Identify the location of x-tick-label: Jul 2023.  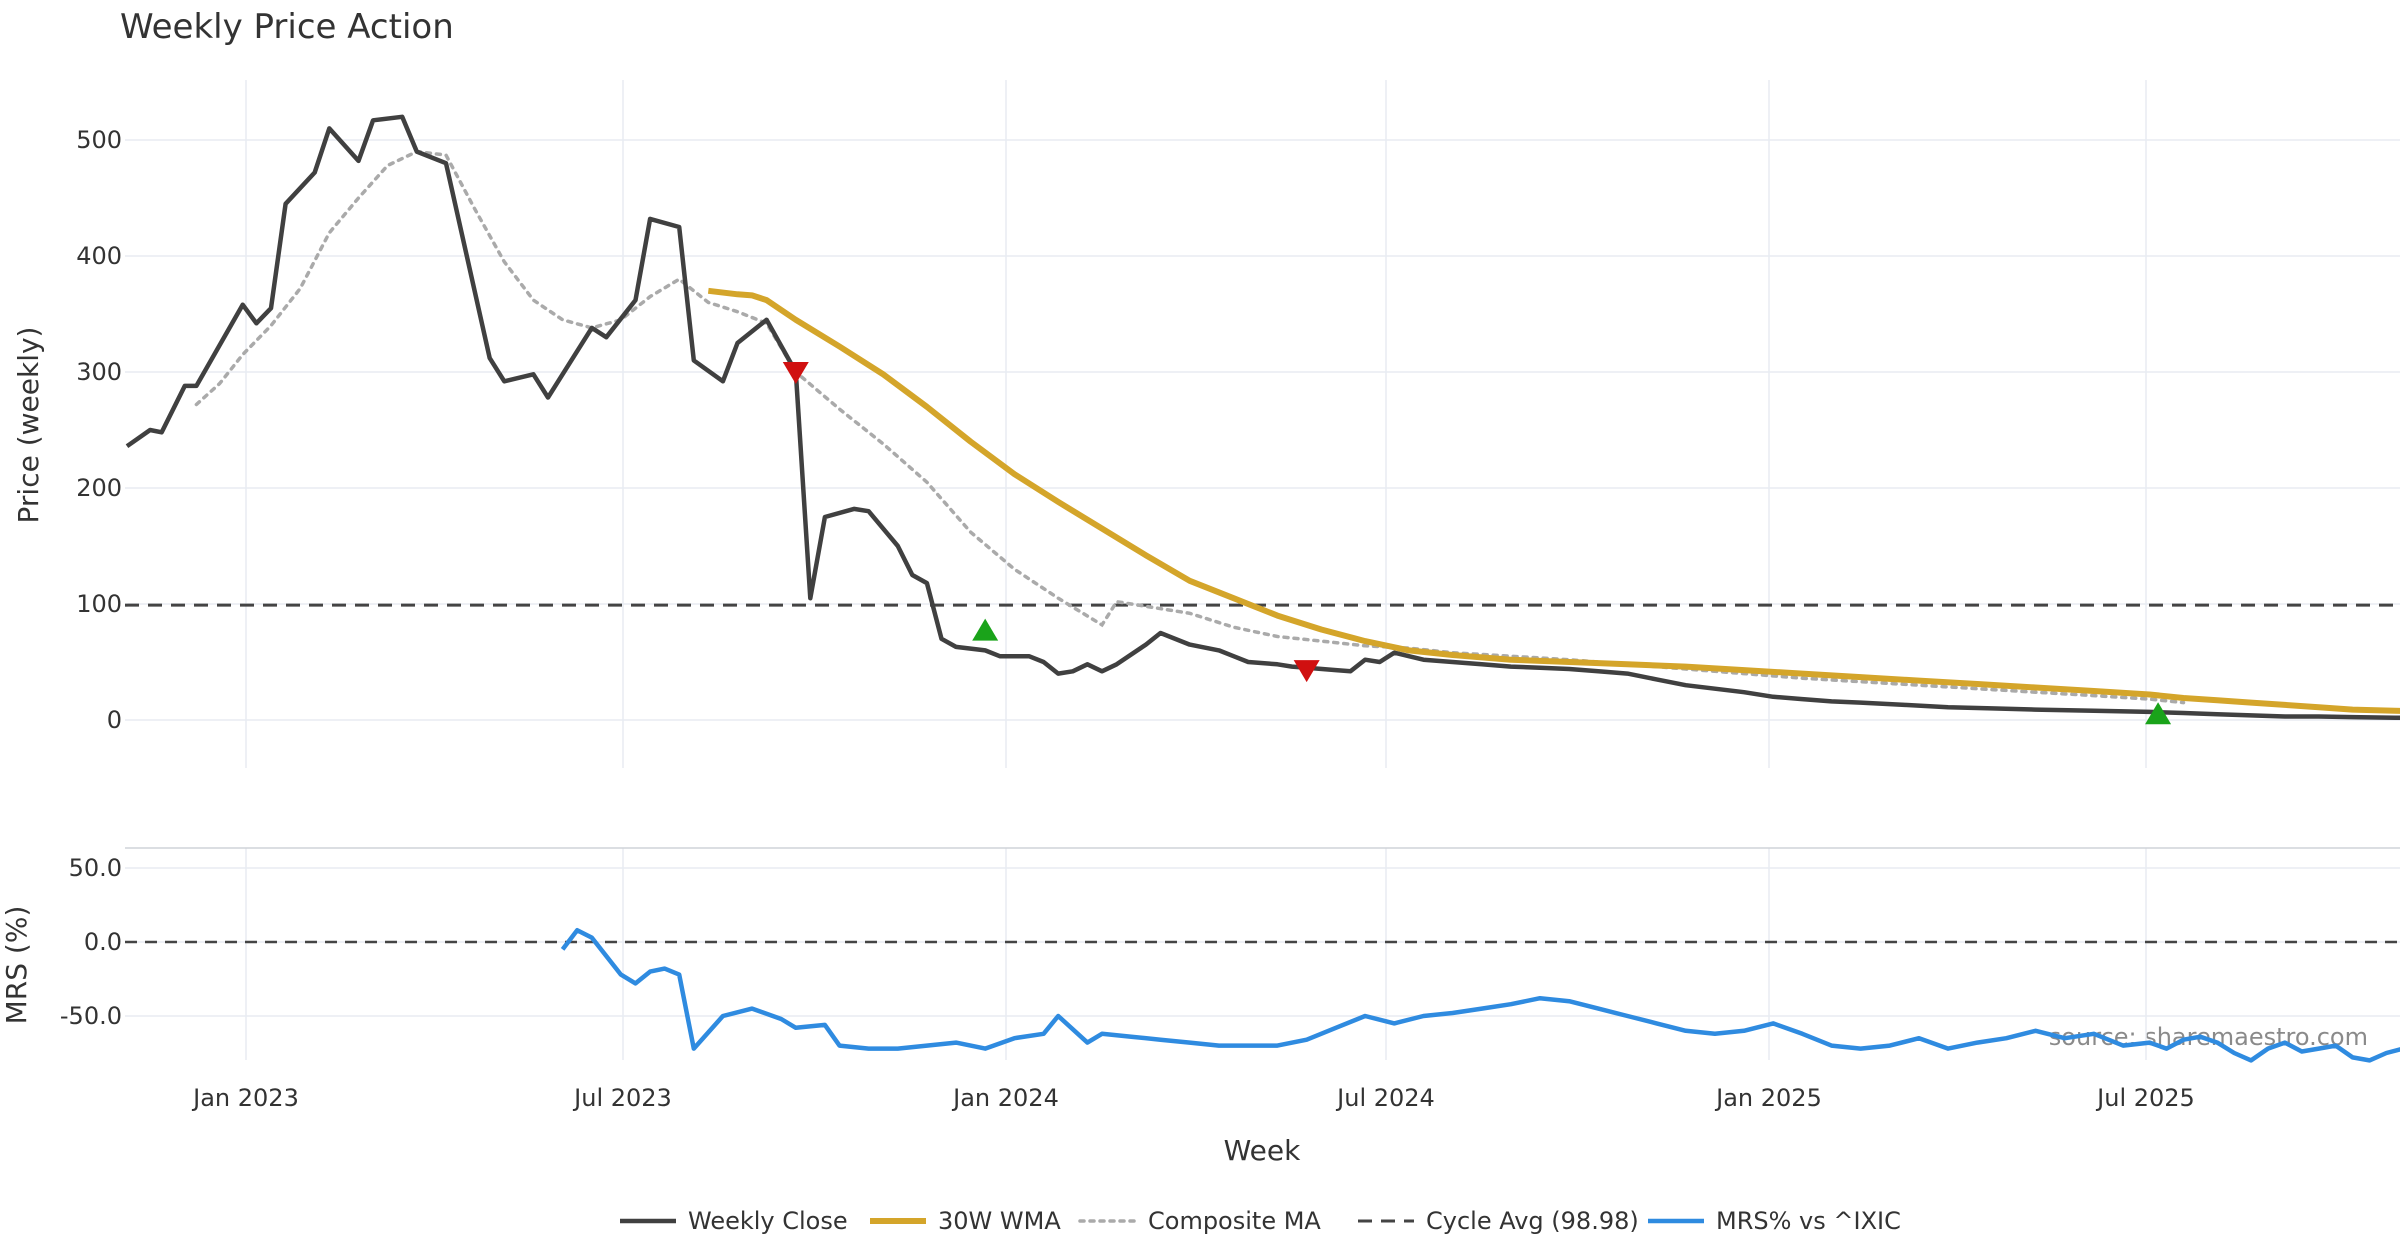
(622, 1098).